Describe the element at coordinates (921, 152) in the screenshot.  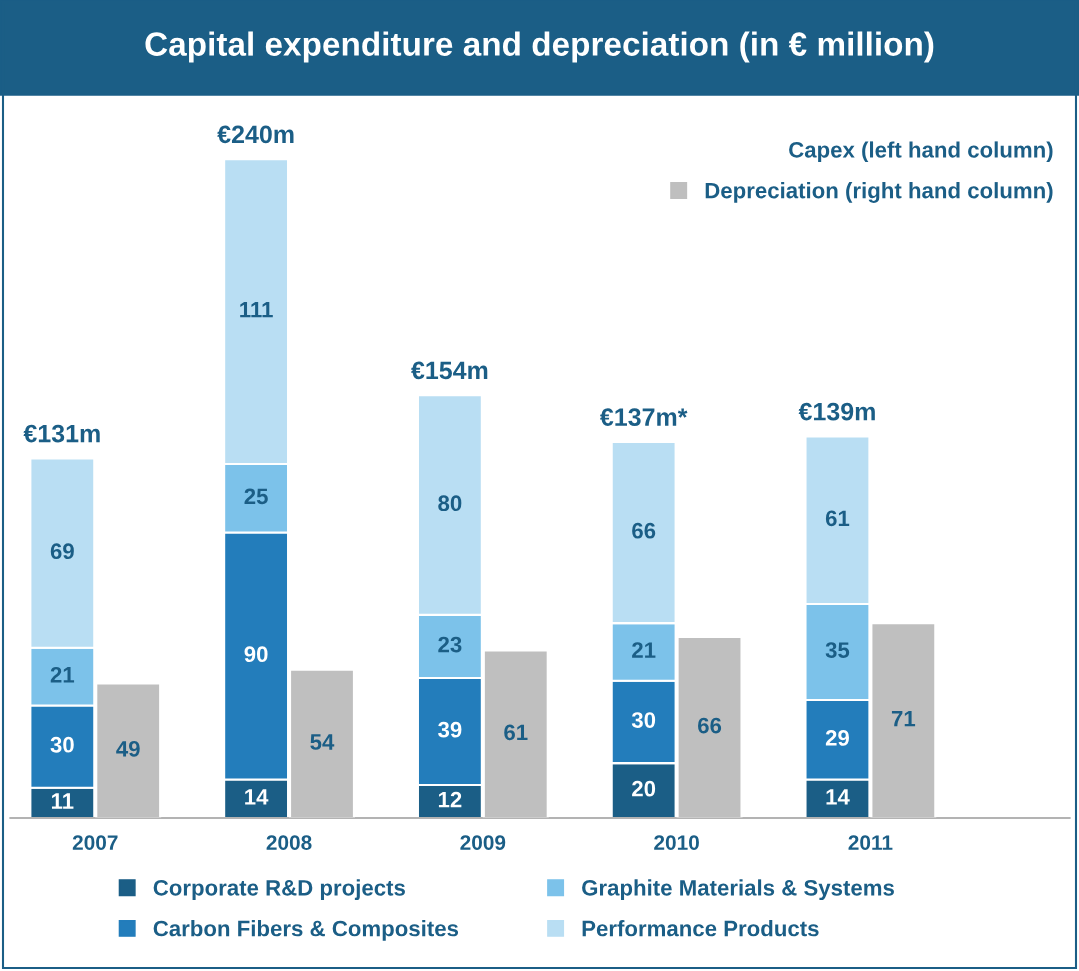
I see `legend-title: Capex (left hand column)` at that location.